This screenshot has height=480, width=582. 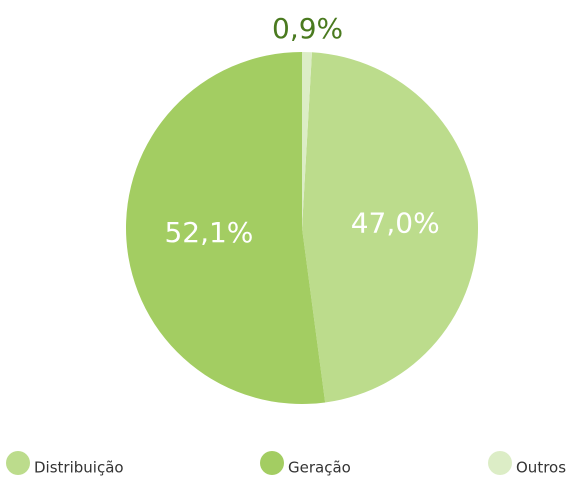 I want to click on legend-label: Outros, so click(x=541, y=468).